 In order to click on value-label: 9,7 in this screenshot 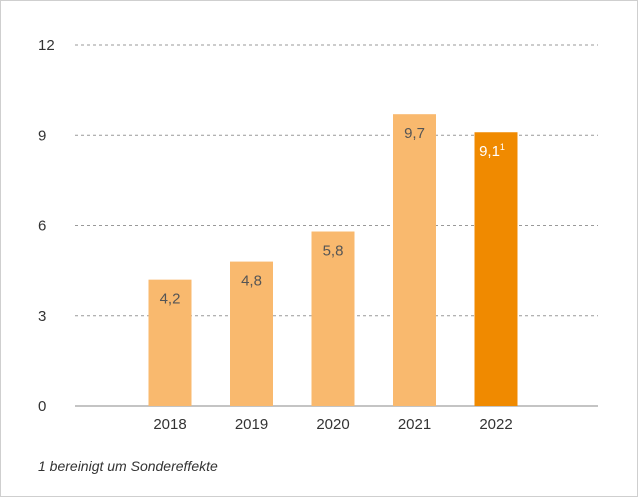, I will do `click(414, 133)`.